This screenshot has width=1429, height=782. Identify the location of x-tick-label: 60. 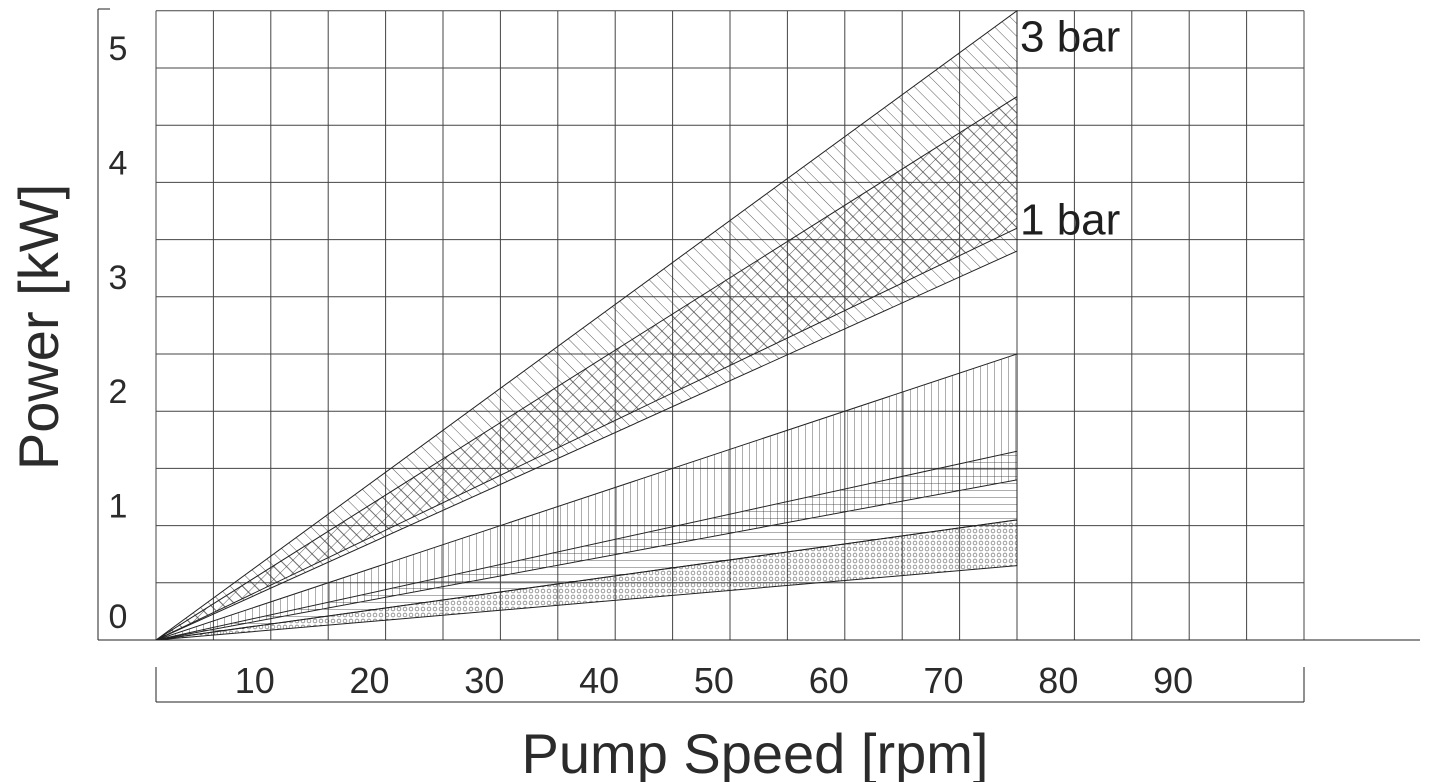
(829, 680).